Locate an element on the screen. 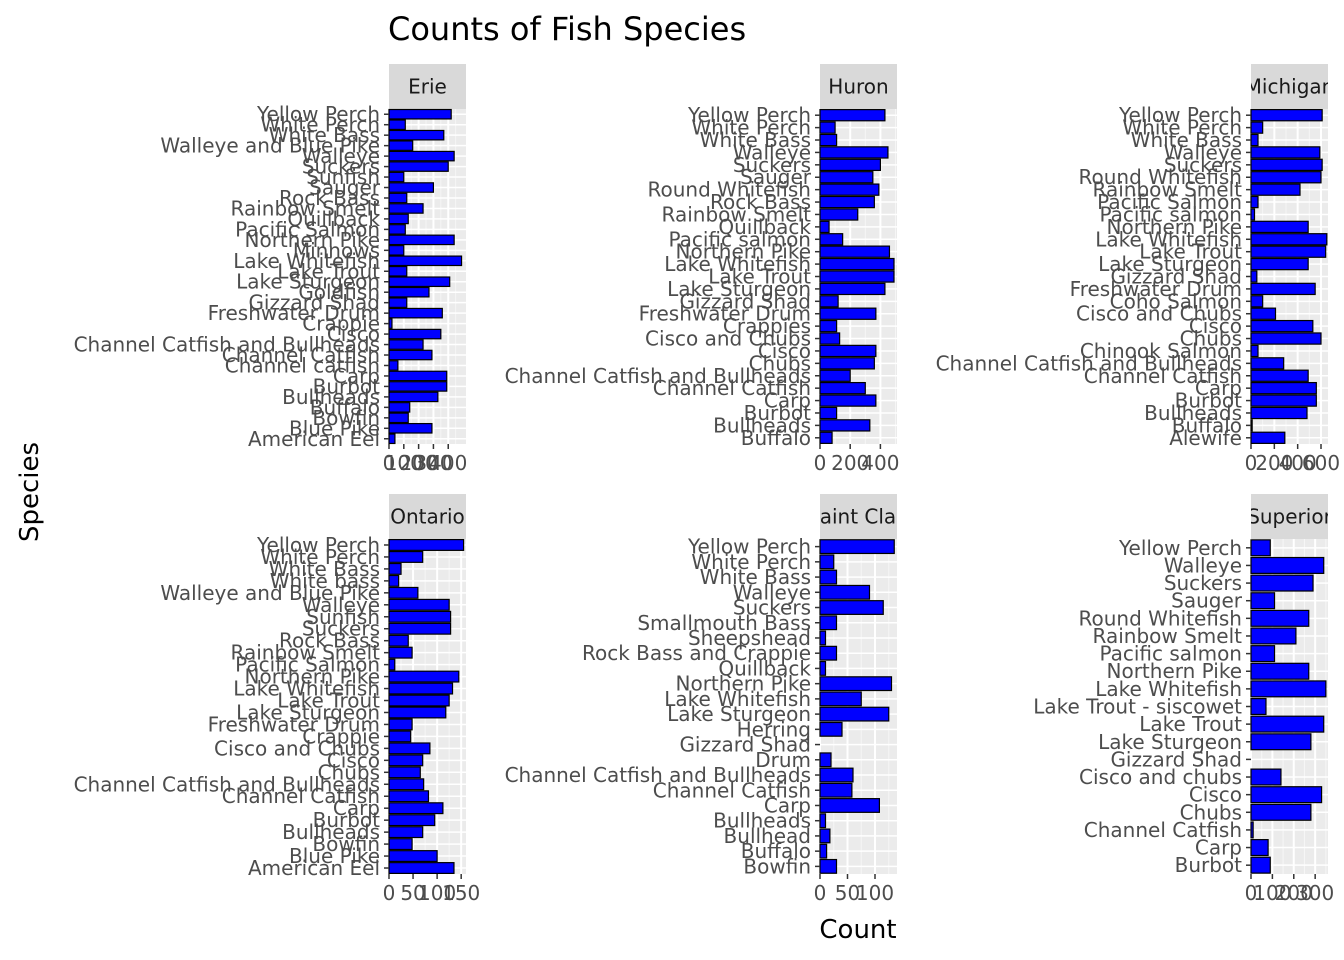 The image size is (1344, 960). strip-background is located at coordinates (1289, 516).